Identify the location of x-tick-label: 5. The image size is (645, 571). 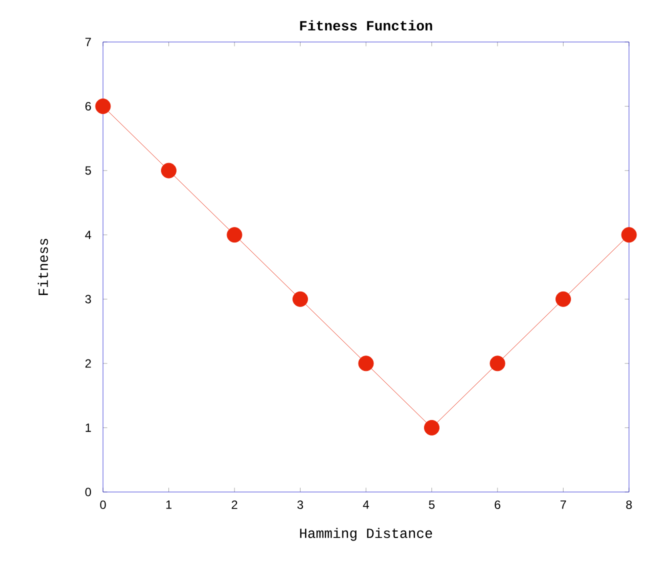
(431, 504).